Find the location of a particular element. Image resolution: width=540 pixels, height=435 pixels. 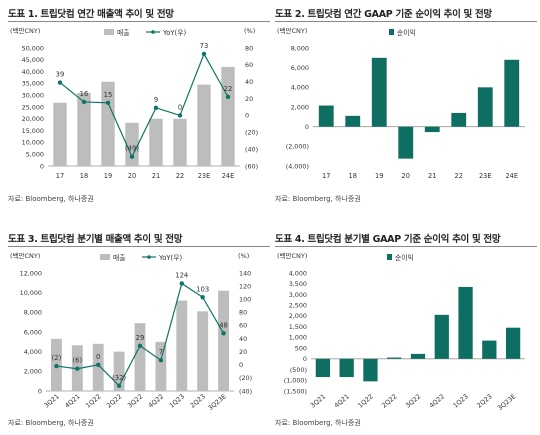

yoy-data-label: 7 is located at coordinates (161, 352).